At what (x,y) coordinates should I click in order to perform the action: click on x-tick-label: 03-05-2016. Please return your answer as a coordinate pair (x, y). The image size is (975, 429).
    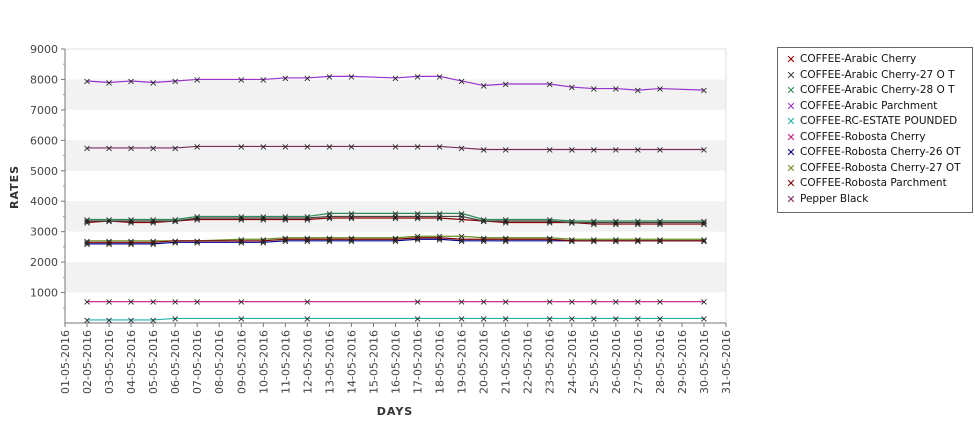
    Looking at the image, I should click on (109, 362).